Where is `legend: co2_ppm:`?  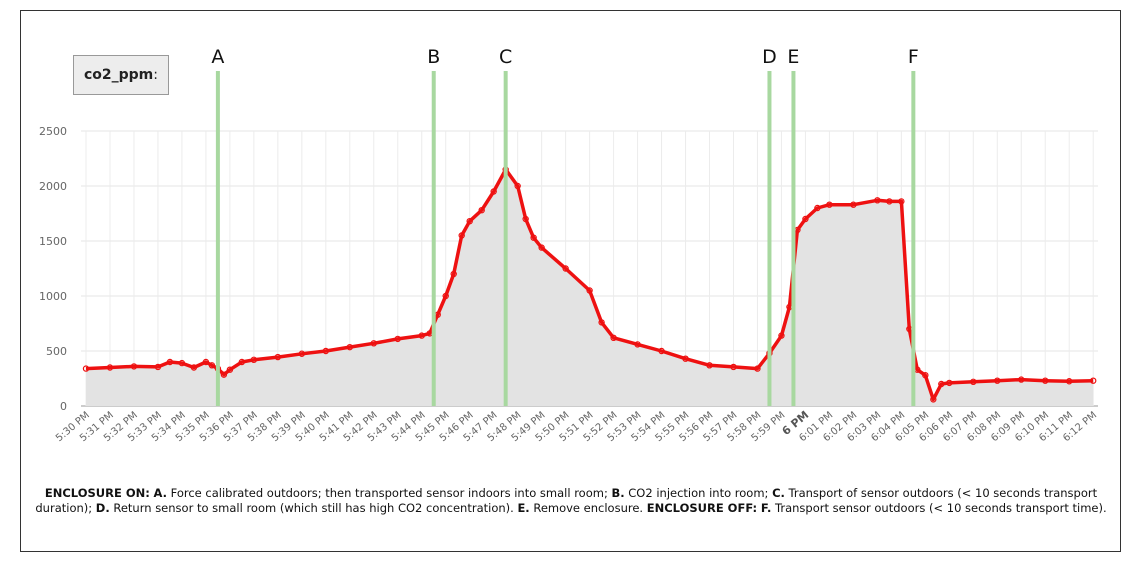 legend: co2_ppm: is located at coordinates (121, 75).